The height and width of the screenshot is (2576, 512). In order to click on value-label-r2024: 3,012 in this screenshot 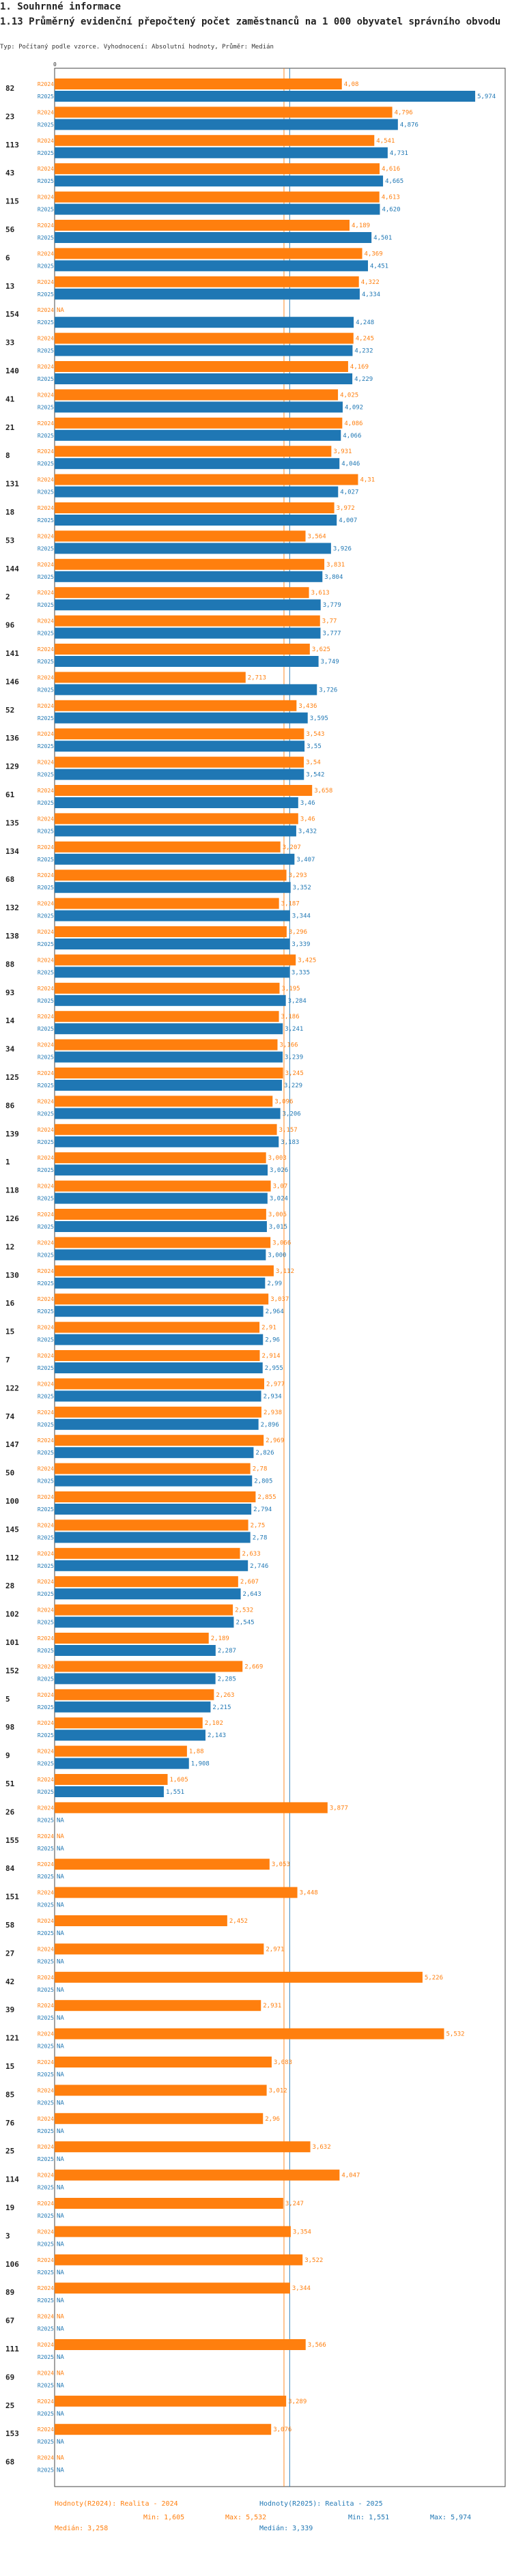, I will do `click(278, 2090)`.